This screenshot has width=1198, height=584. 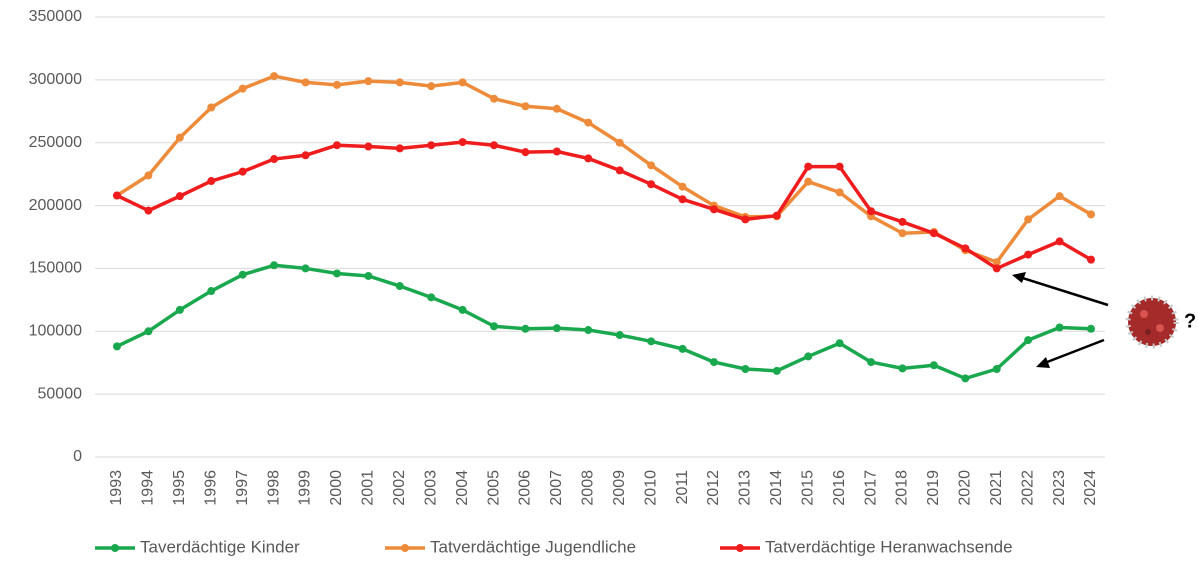 I want to click on legend-label: Tatverdächtige Heranwachsende, so click(x=889, y=546).